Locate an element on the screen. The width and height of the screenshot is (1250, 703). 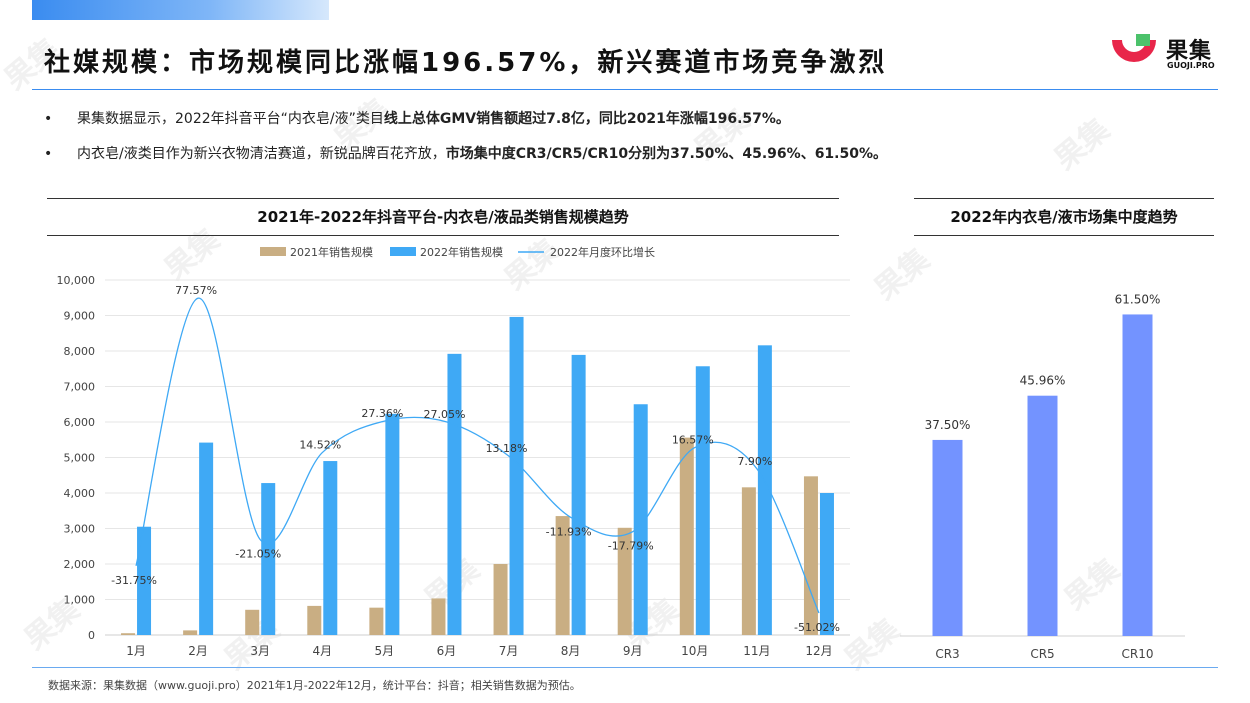
y-tick-label: 5,000 is located at coordinates (80, 458).